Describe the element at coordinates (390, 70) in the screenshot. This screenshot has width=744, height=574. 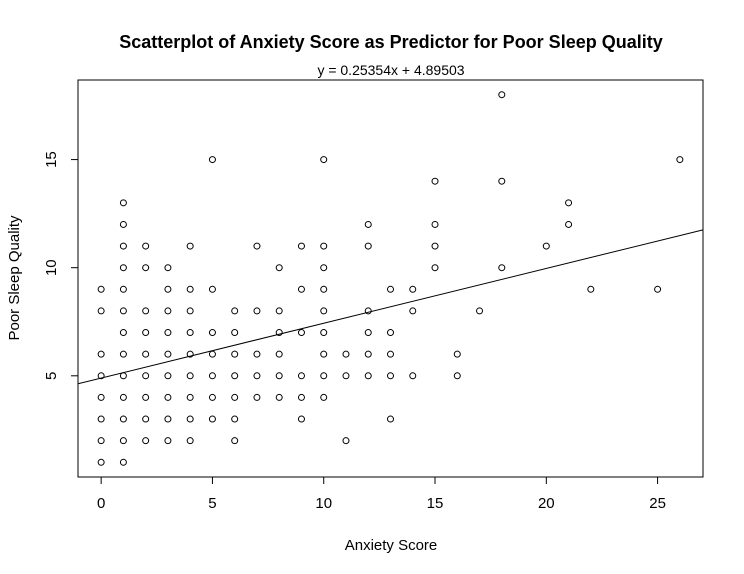
I see `regression-equation: y = 0.25354x + 4.89503` at that location.